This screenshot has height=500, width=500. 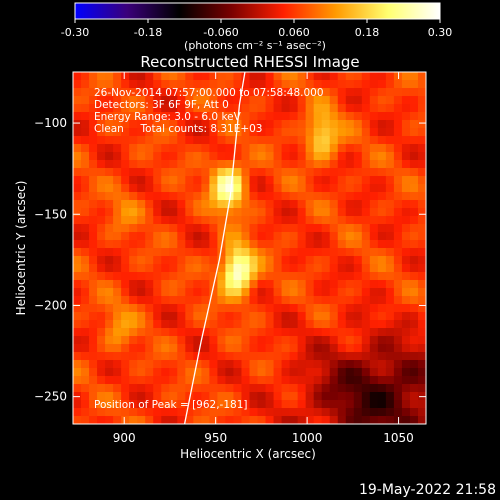 What do you see at coordinates (215, 438) in the screenshot?
I see `x-tick-label: 950` at bounding box center [215, 438].